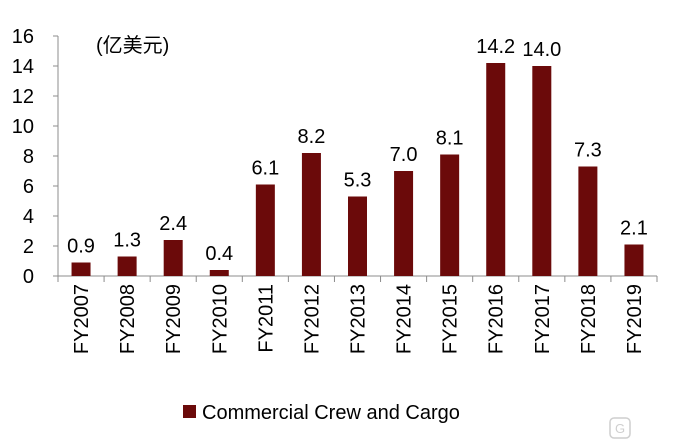 The width and height of the screenshot is (687, 444). I want to click on y-tick-label: 12, so click(23, 97).